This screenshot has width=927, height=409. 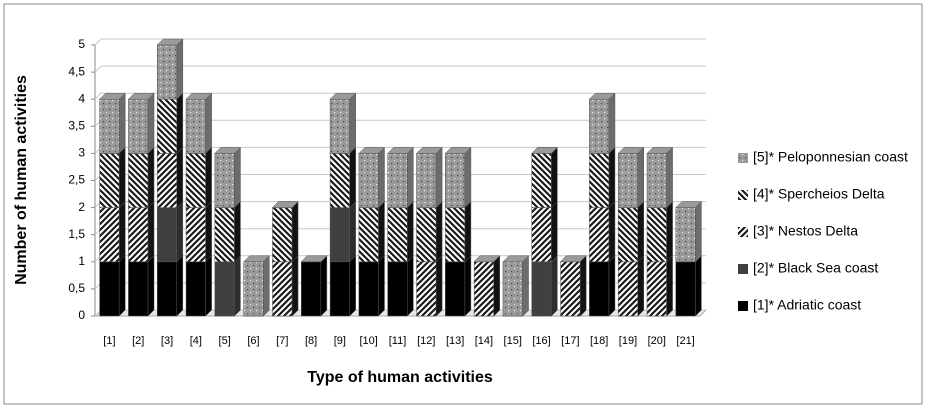 I want to click on x-tick-label: [8], so click(x=311, y=341).